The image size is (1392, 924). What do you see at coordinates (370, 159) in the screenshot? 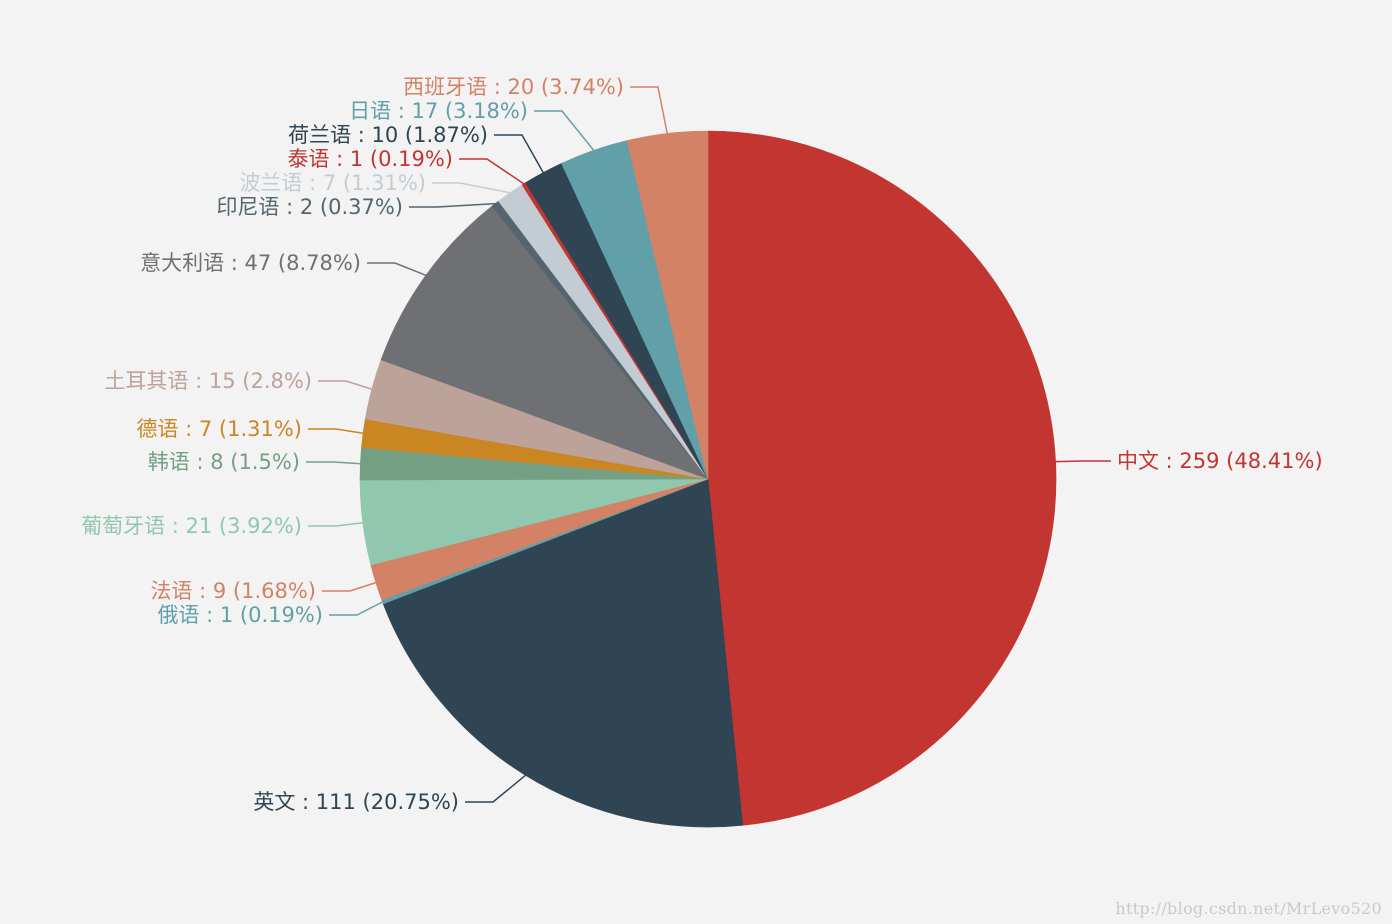
I see `slice-label: 泰语 : 1 (0.19%)` at bounding box center [370, 159].